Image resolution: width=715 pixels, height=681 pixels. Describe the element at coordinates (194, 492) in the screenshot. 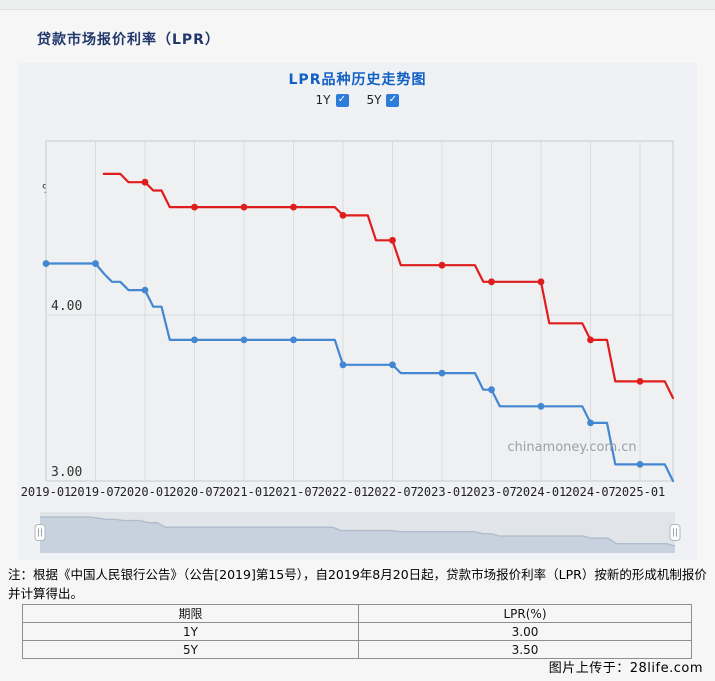

I see `x-axis-label: 2020-07` at that location.